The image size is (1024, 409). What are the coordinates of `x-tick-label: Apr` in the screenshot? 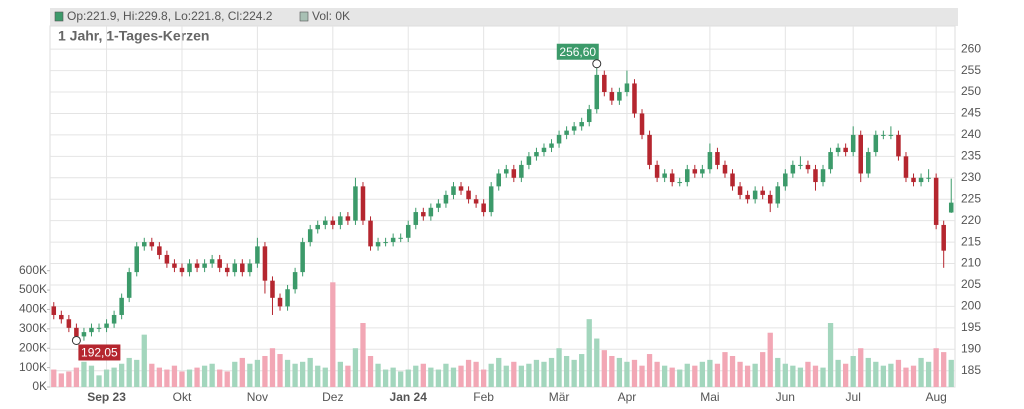 It's located at (627, 397).